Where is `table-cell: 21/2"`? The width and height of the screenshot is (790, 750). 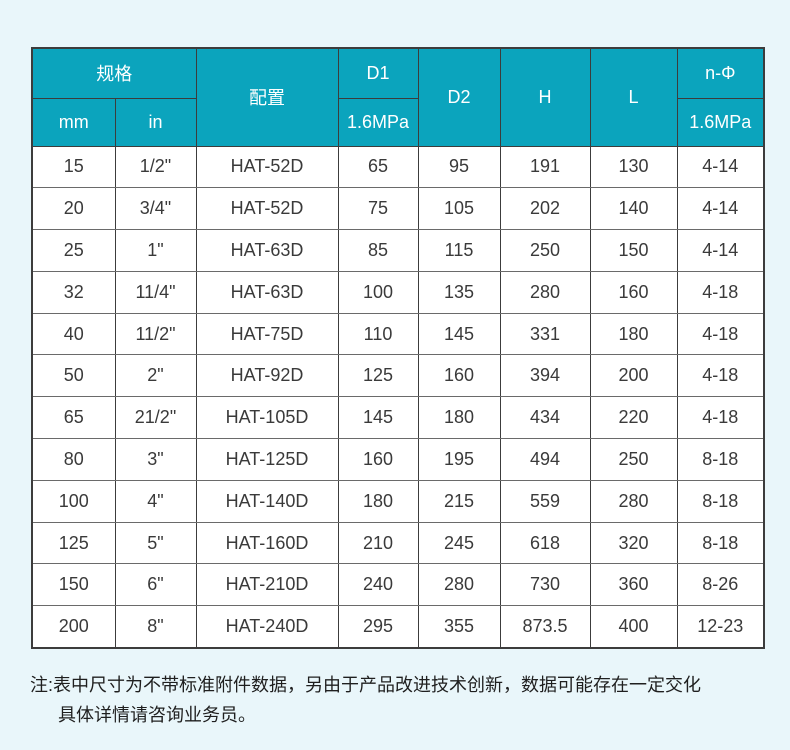 table-cell: 21/2" is located at coordinates (155, 418).